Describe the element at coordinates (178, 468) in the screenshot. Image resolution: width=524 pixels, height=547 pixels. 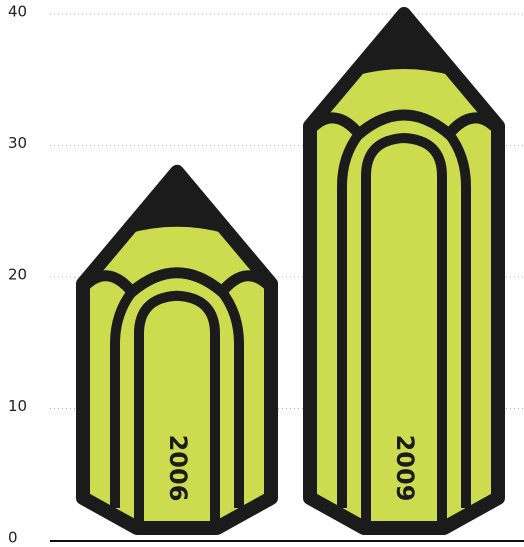
I see `category-label: 2006` at that location.